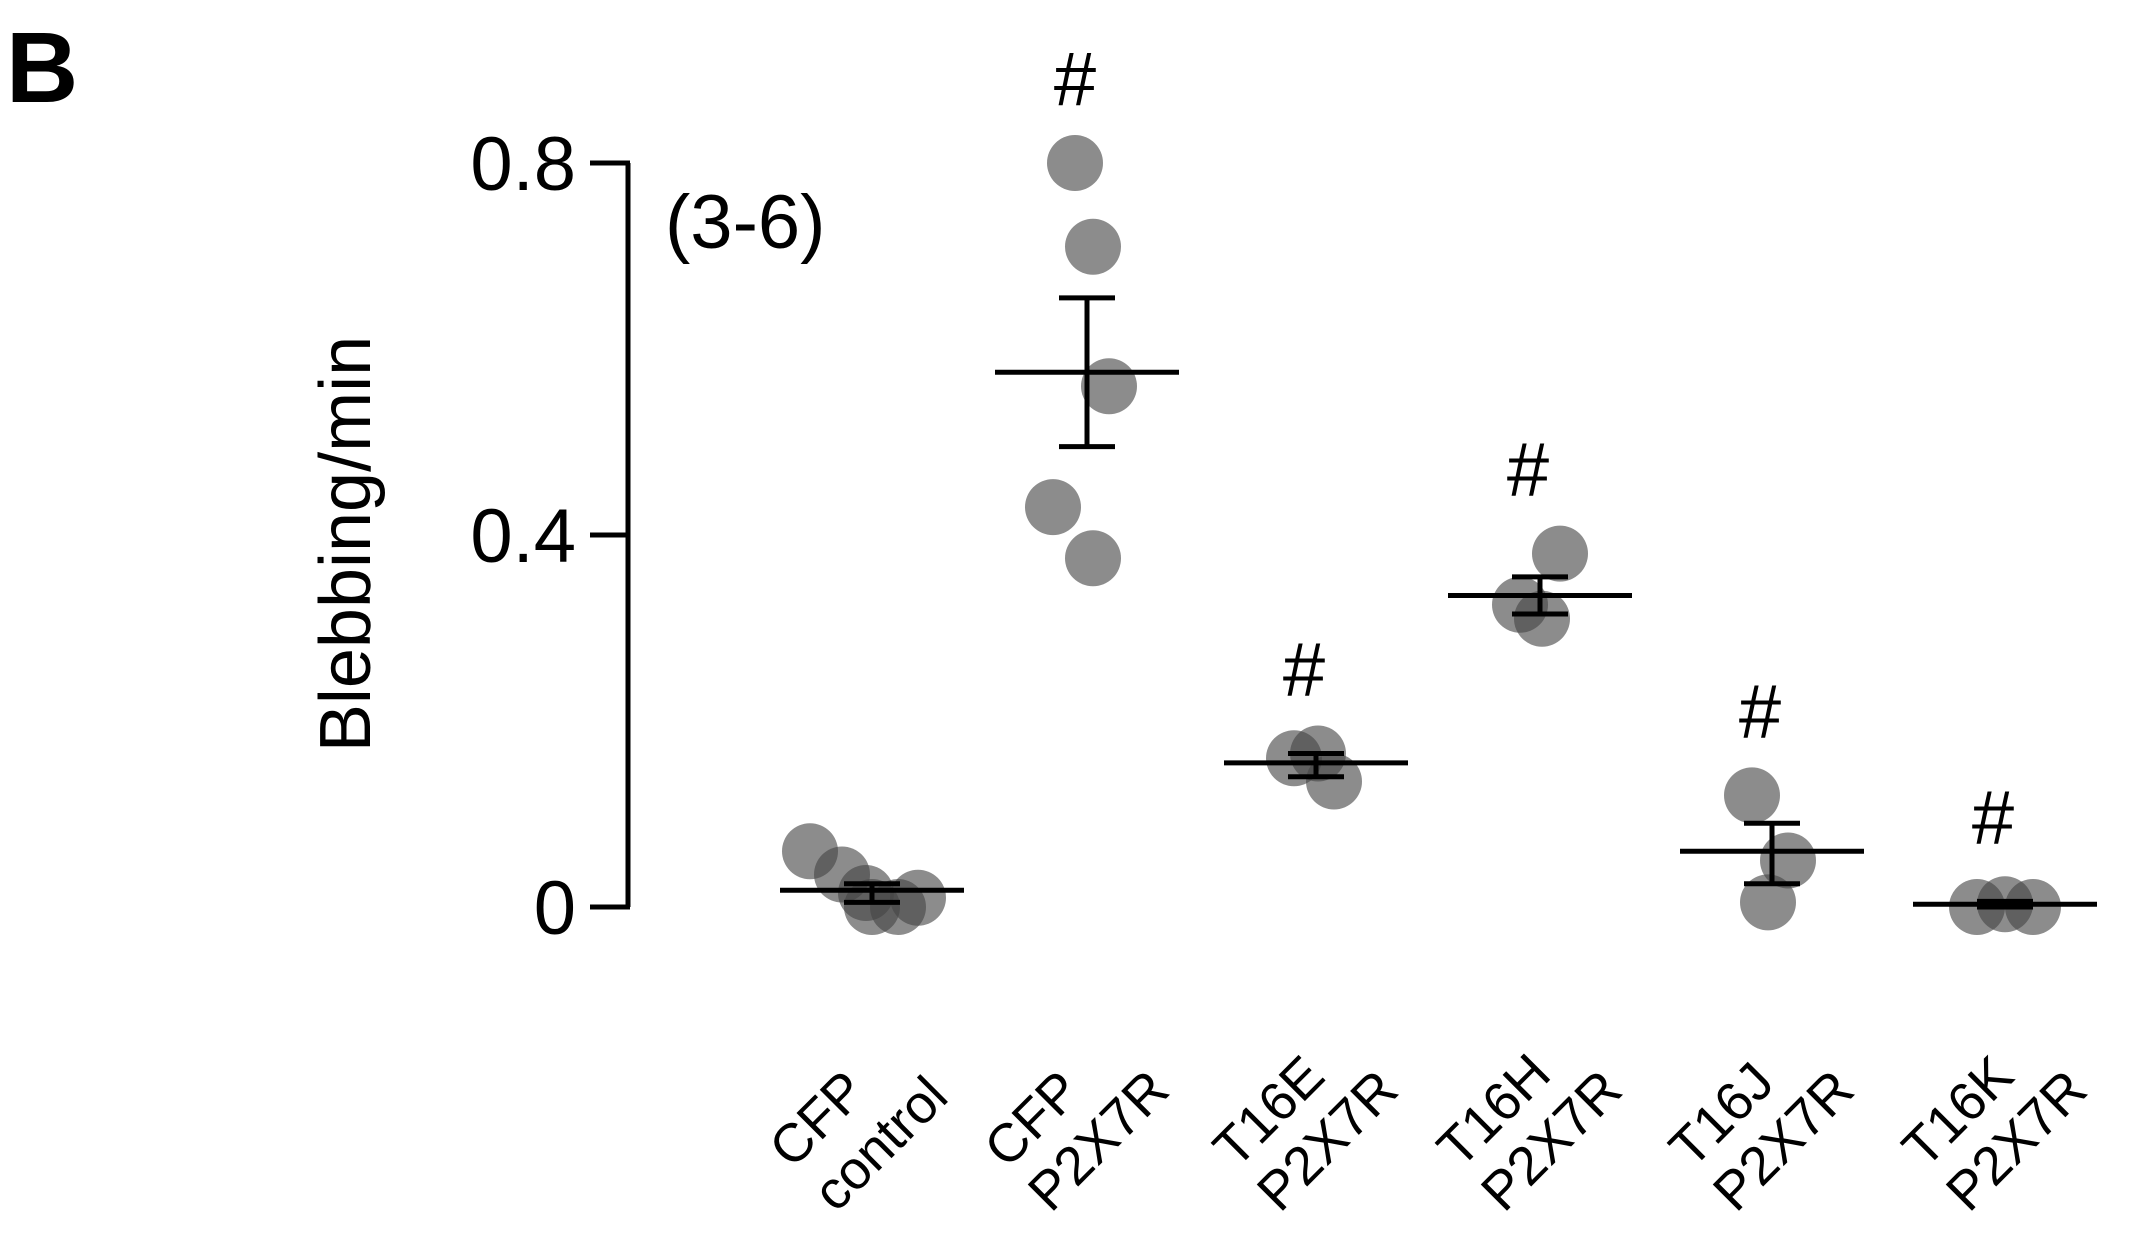 The image size is (2134, 1253). What do you see at coordinates (346, 544) in the screenshot?
I see `y-axis-label: Blebbing/min` at bounding box center [346, 544].